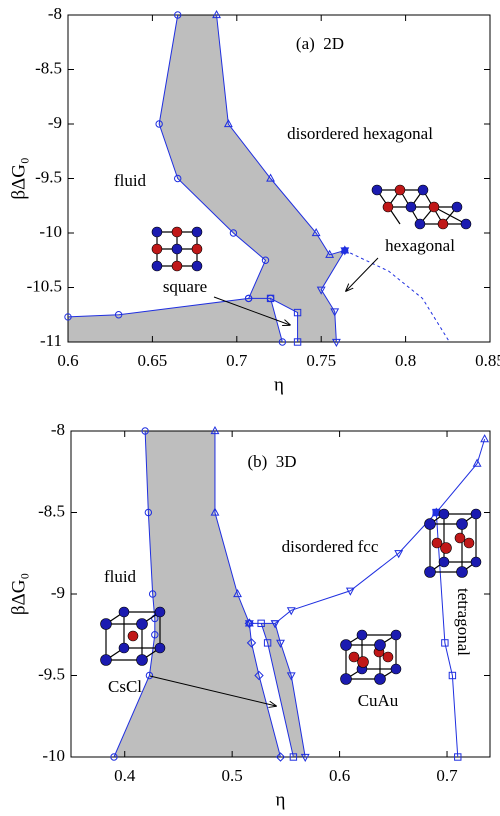 This screenshot has height=816, width=500. I want to click on pocket-region, so click(273, 320).